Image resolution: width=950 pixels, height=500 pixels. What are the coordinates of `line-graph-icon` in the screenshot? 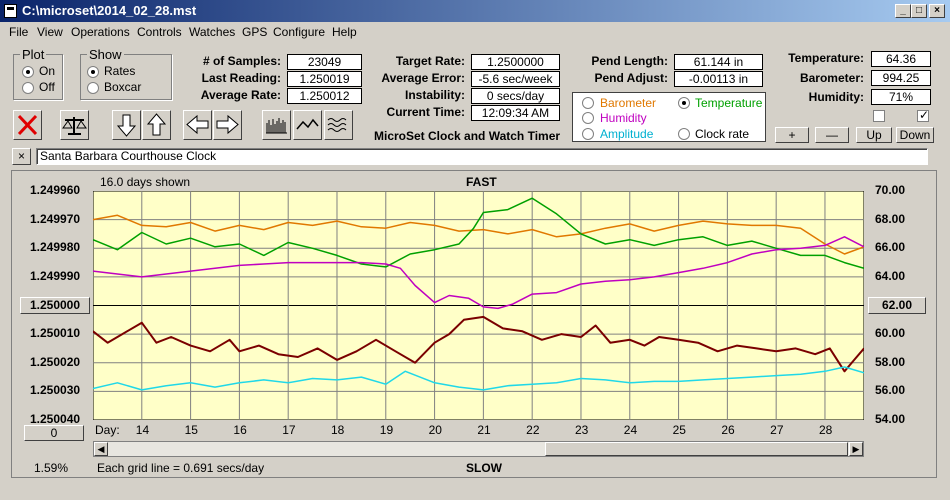 It's located at (307, 124).